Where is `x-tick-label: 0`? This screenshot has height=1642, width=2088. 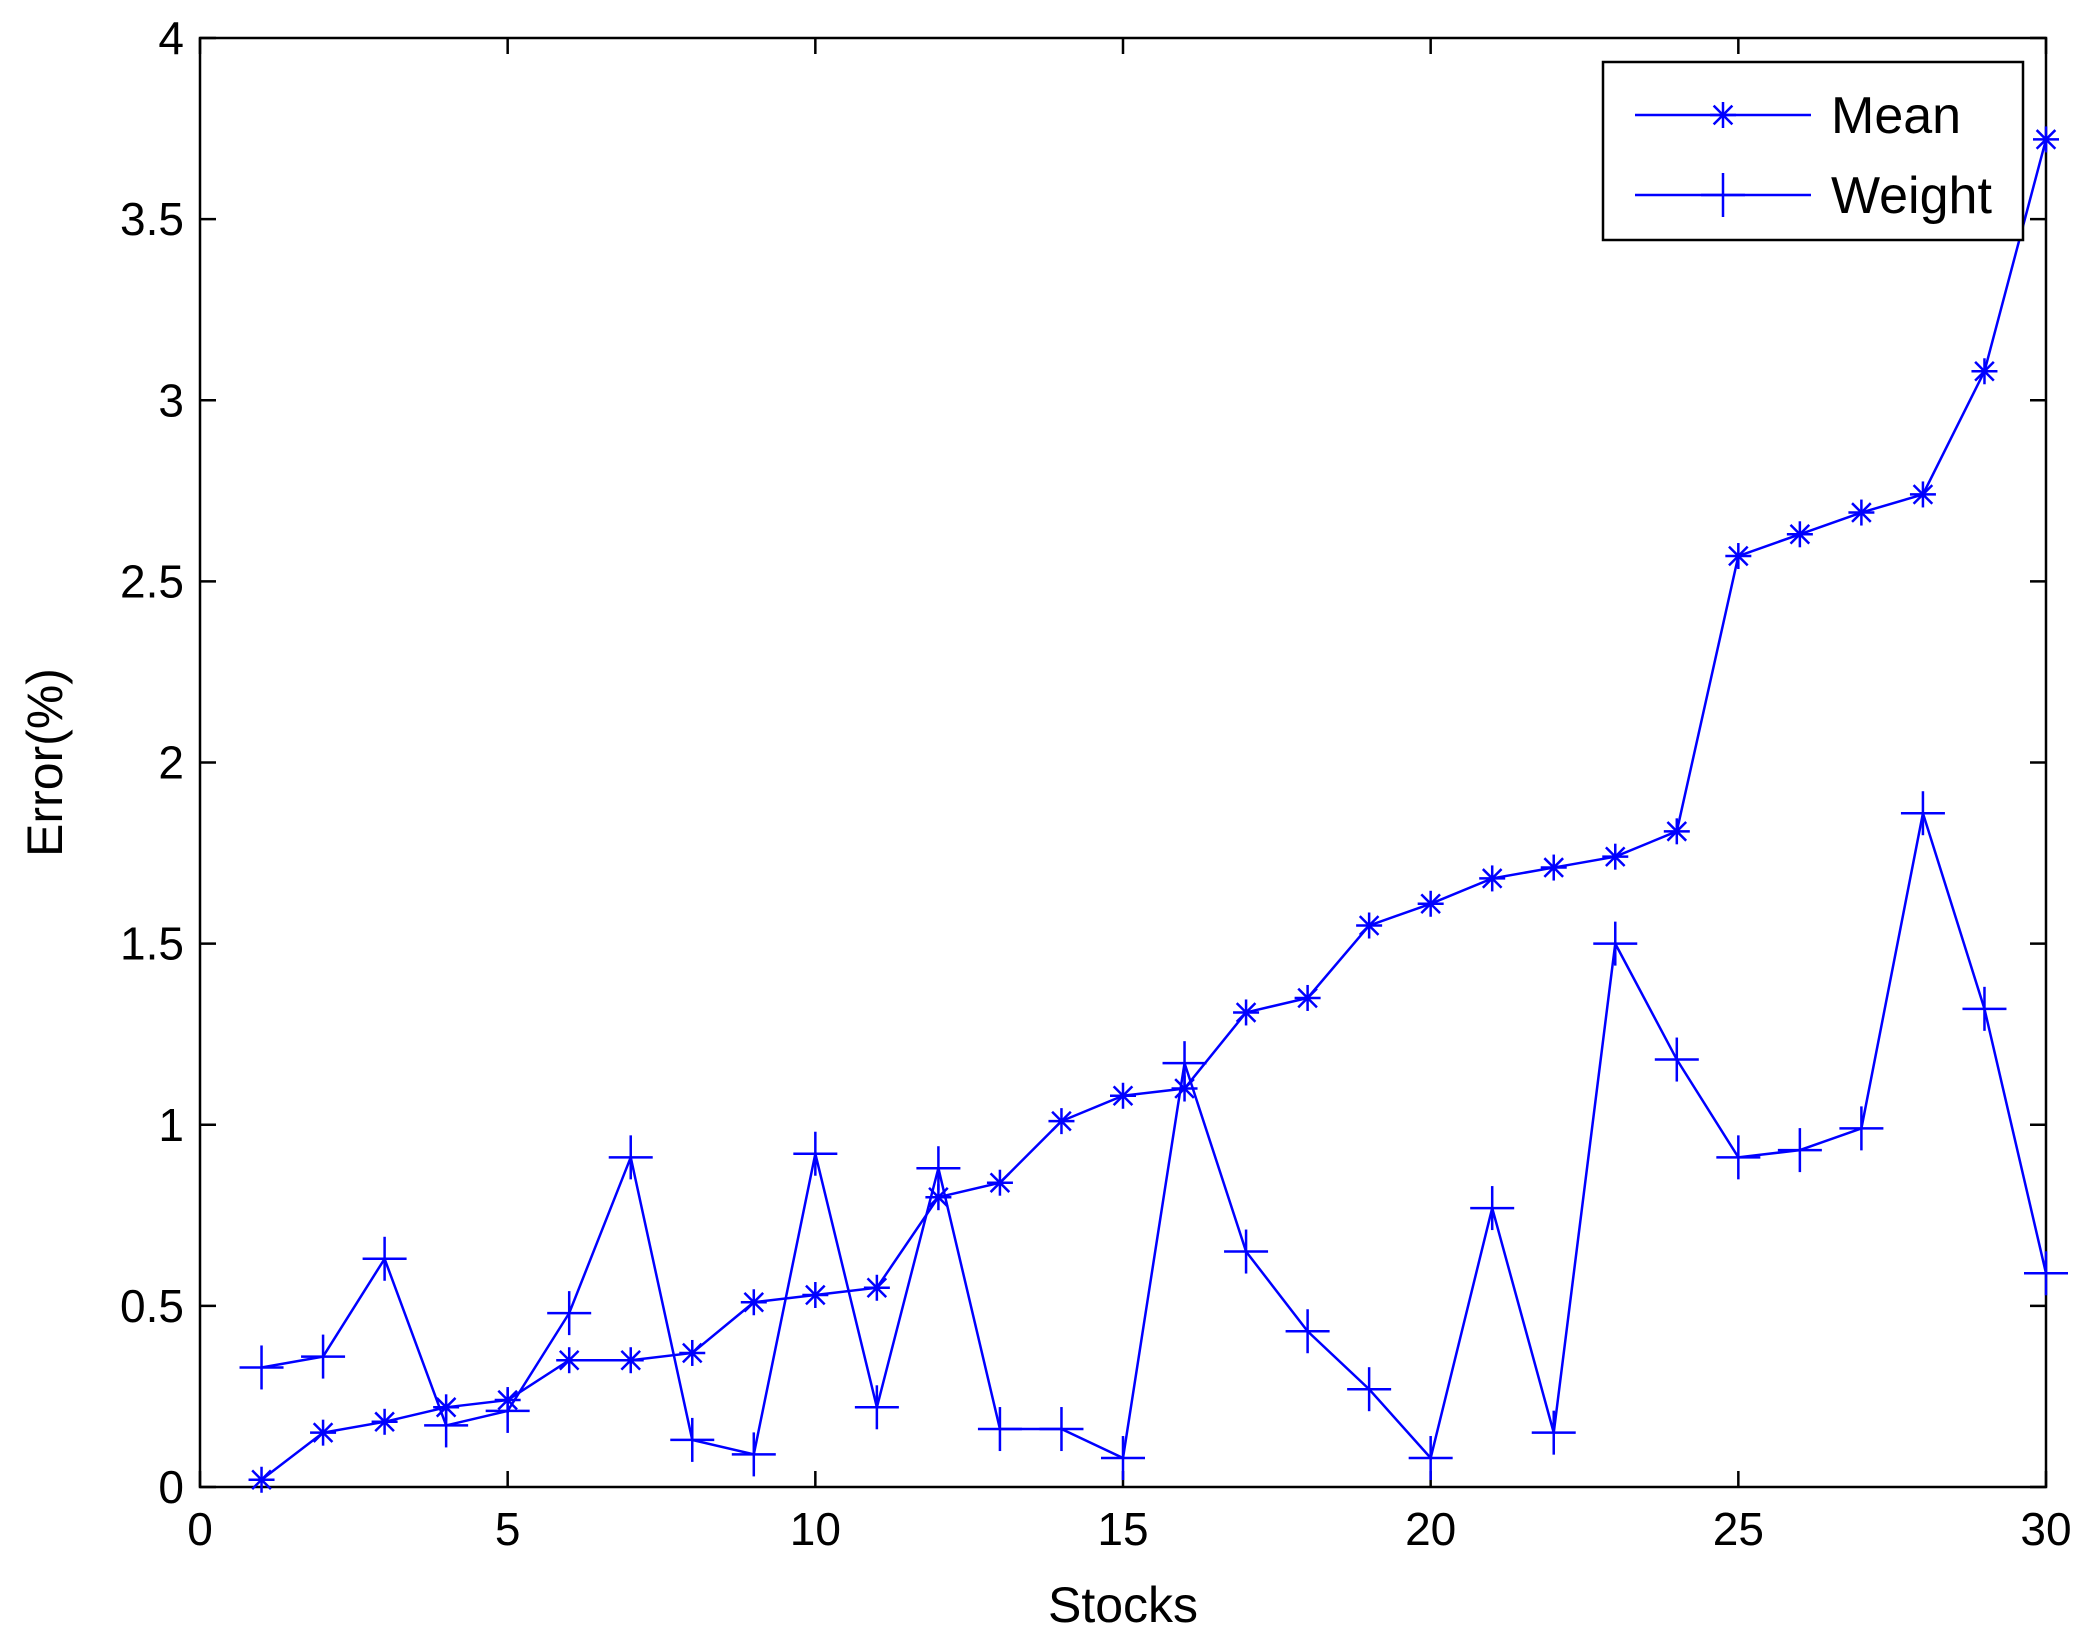 x-tick-label: 0 is located at coordinates (200, 1529).